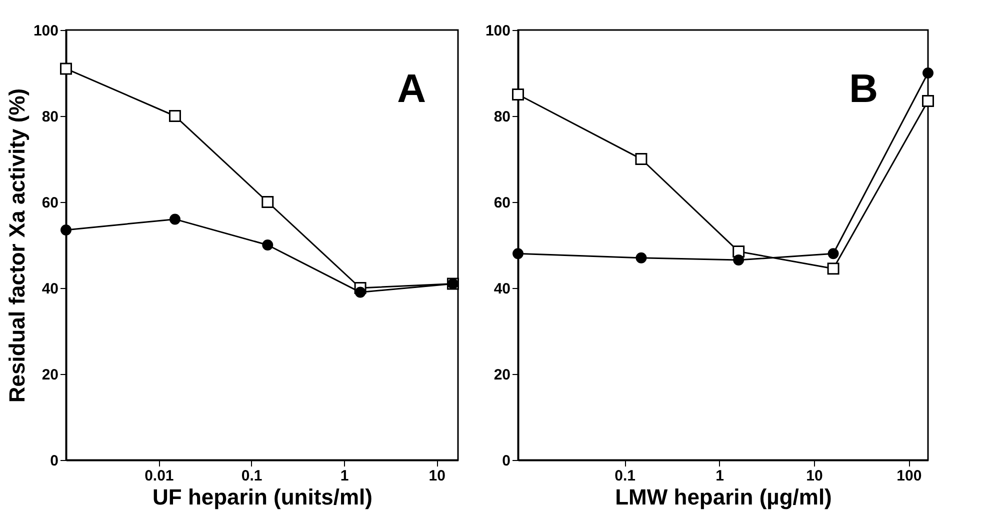 The height and width of the screenshot is (522, 996). I want to click on annotation: B, so click(863, 89).